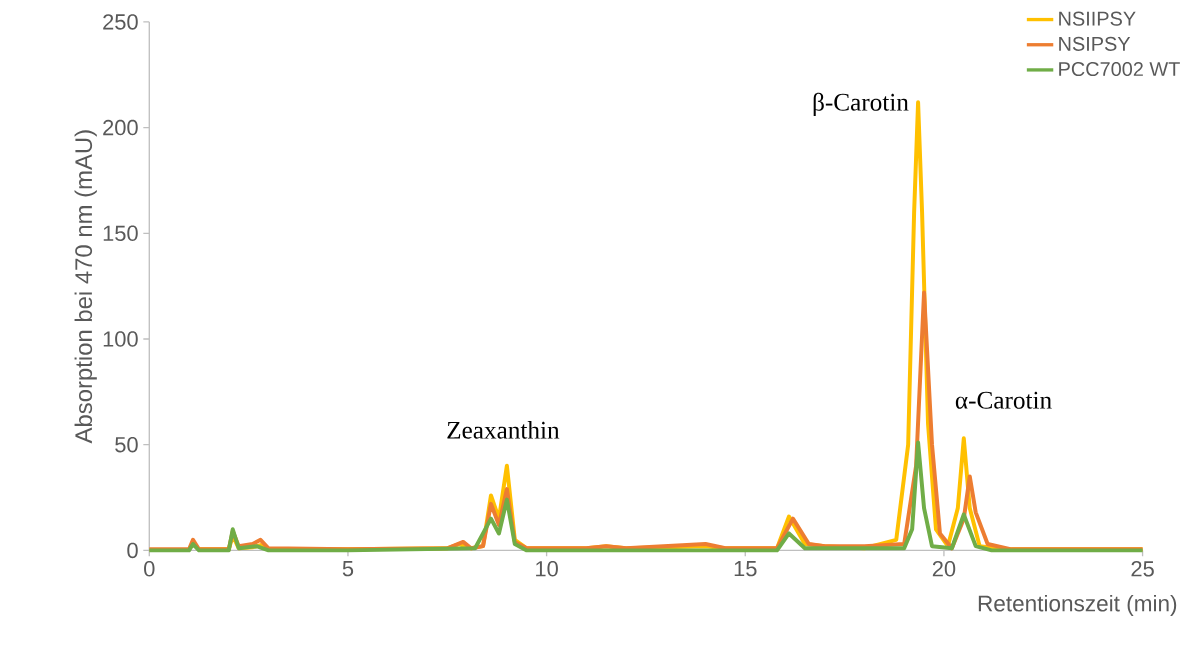 This screenshot has width=1187, height=648. What do you see at coordinates (547, 569) in the screenshot?
I see `x-tick-label: 10` at bounding box center [547, 569].